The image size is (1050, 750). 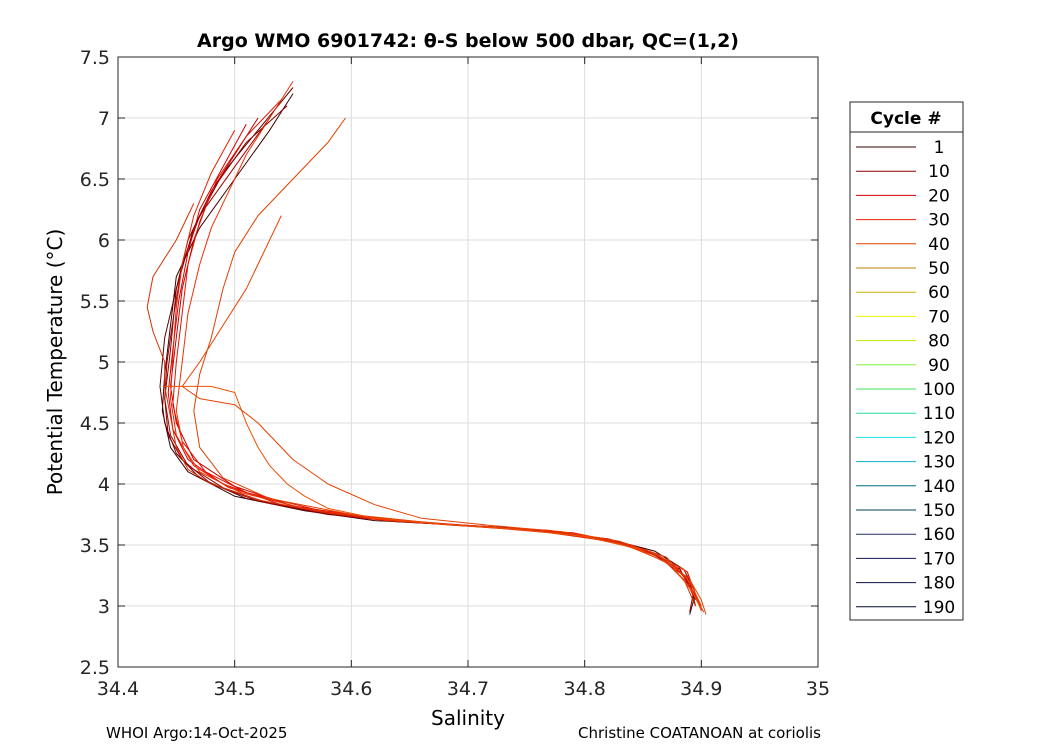 I want to click on y-tick-label: 5, so click(x=104, y=363).